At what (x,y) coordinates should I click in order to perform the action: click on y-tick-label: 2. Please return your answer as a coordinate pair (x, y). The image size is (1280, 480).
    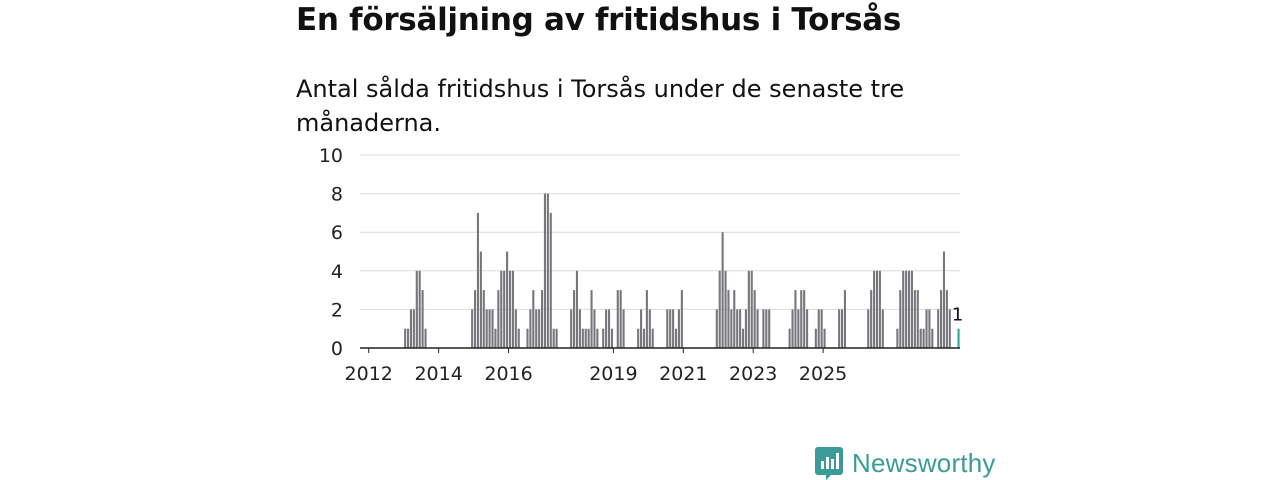
    Looking at the image, I should click on (337, 310).